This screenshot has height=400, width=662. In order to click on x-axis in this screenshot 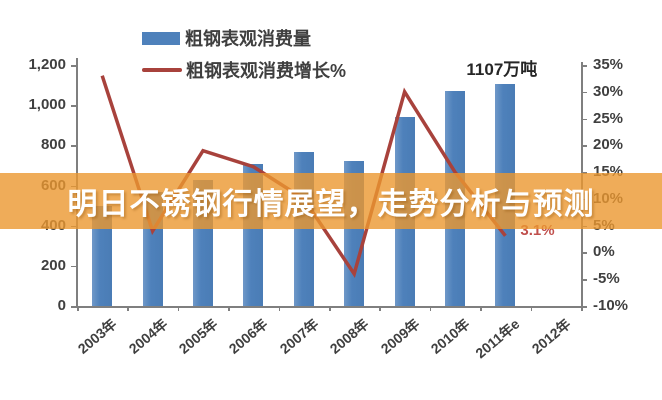, I will do `click(331, 307)`.